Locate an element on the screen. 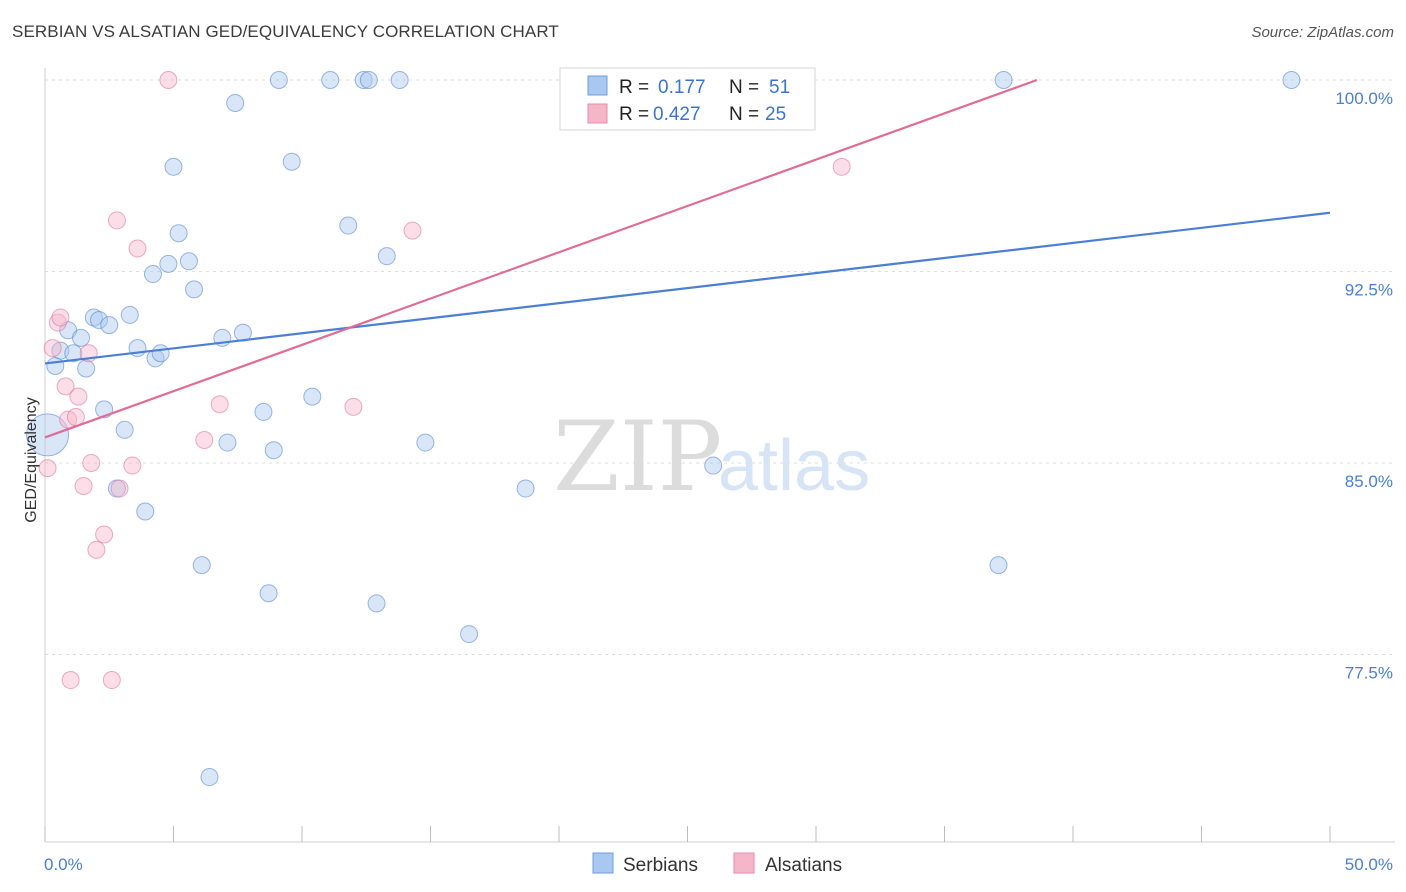 The image size is (1406, 892). legend-n-value-alsatians: 25 is located at coordinates (775, 114).